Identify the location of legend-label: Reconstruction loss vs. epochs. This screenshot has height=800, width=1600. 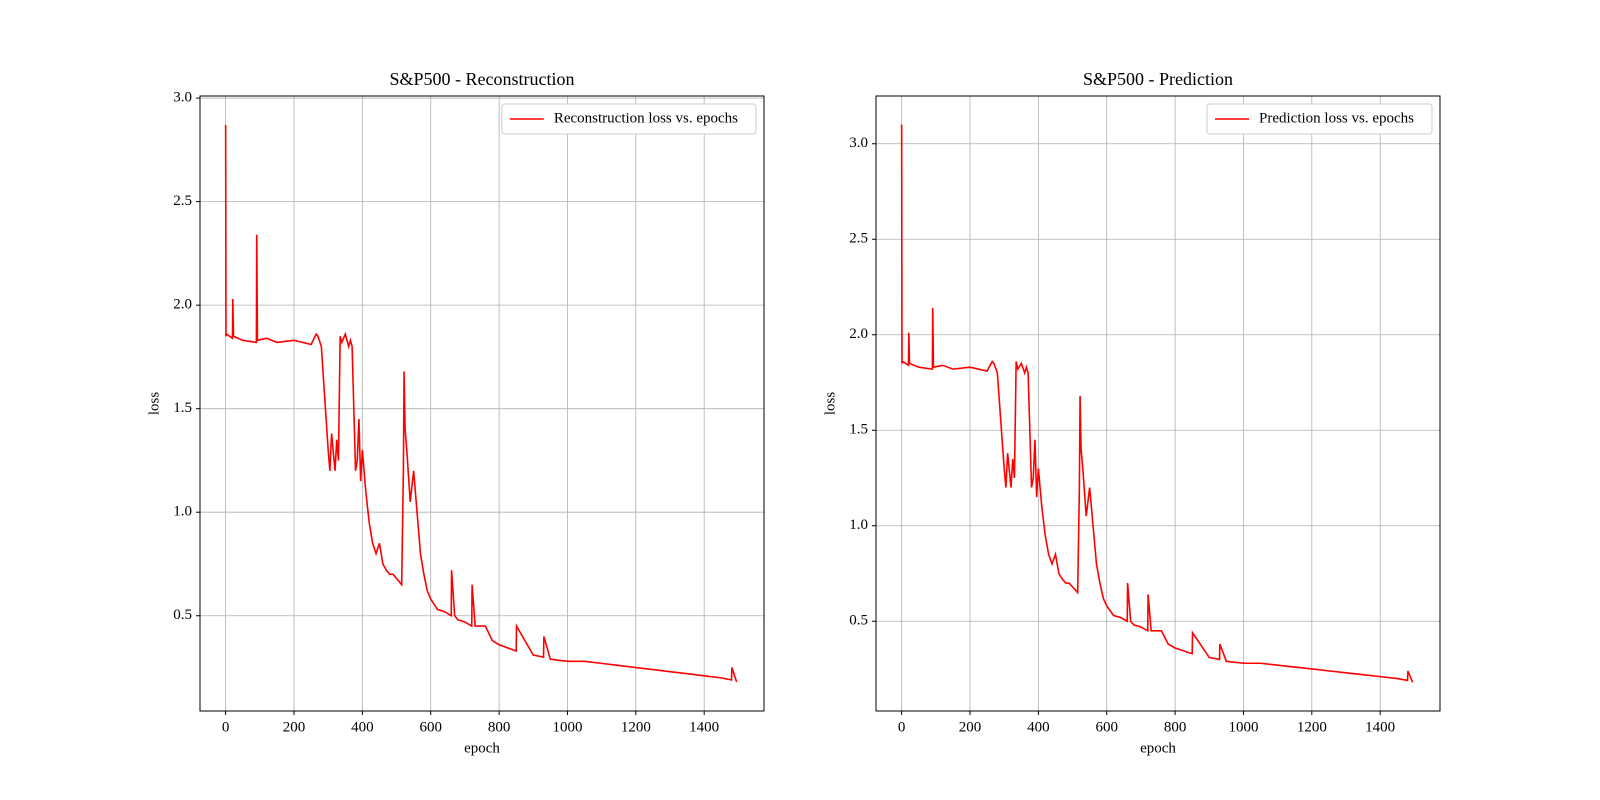
(646, 118).